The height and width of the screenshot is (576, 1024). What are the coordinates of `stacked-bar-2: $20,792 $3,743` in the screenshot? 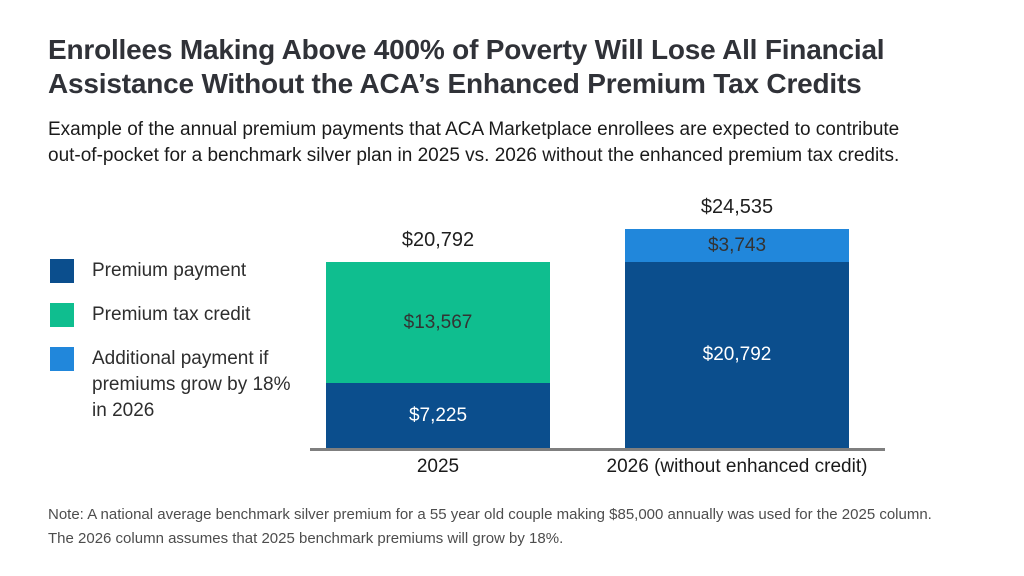 It's located at (737, 338).